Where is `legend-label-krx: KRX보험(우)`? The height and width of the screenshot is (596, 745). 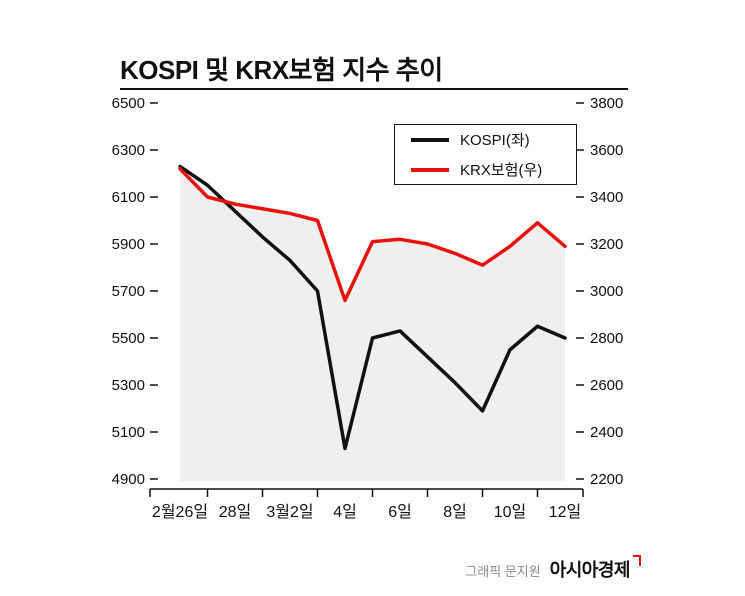
legend-label-krx: KRX보험(우) is located at coordinates (501, 170).